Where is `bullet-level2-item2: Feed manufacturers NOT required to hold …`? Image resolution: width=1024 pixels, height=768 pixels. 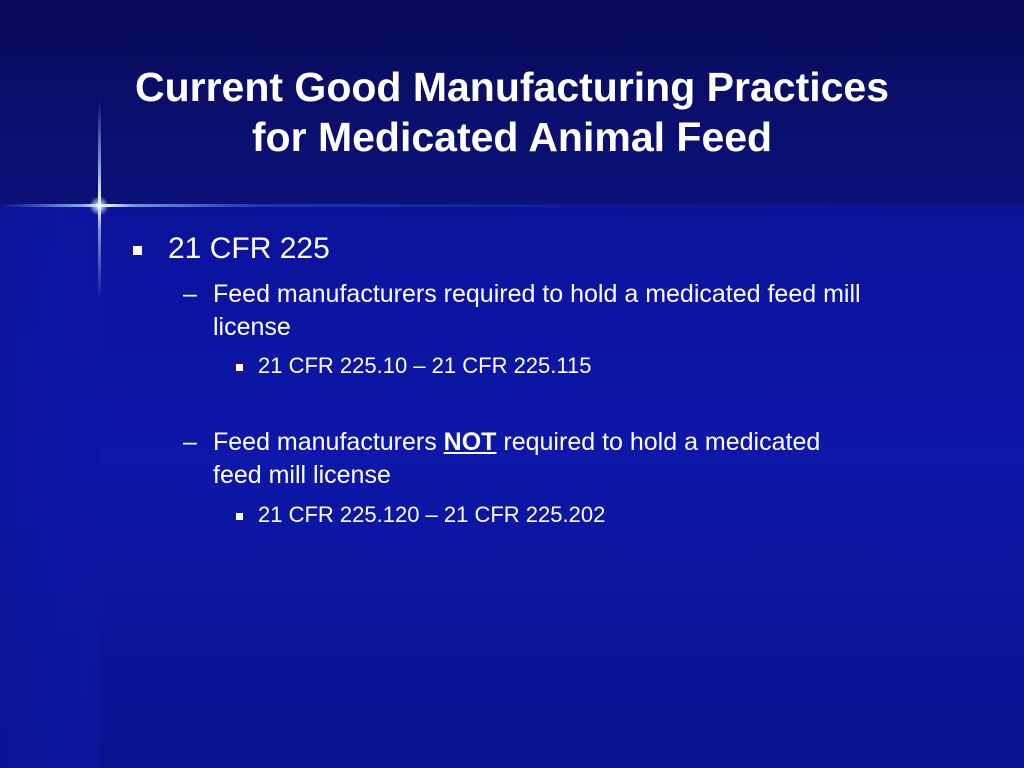 bullet-level2-item2: Feed manufacturers NOT required to hold … is located at coordinates (593, 459).